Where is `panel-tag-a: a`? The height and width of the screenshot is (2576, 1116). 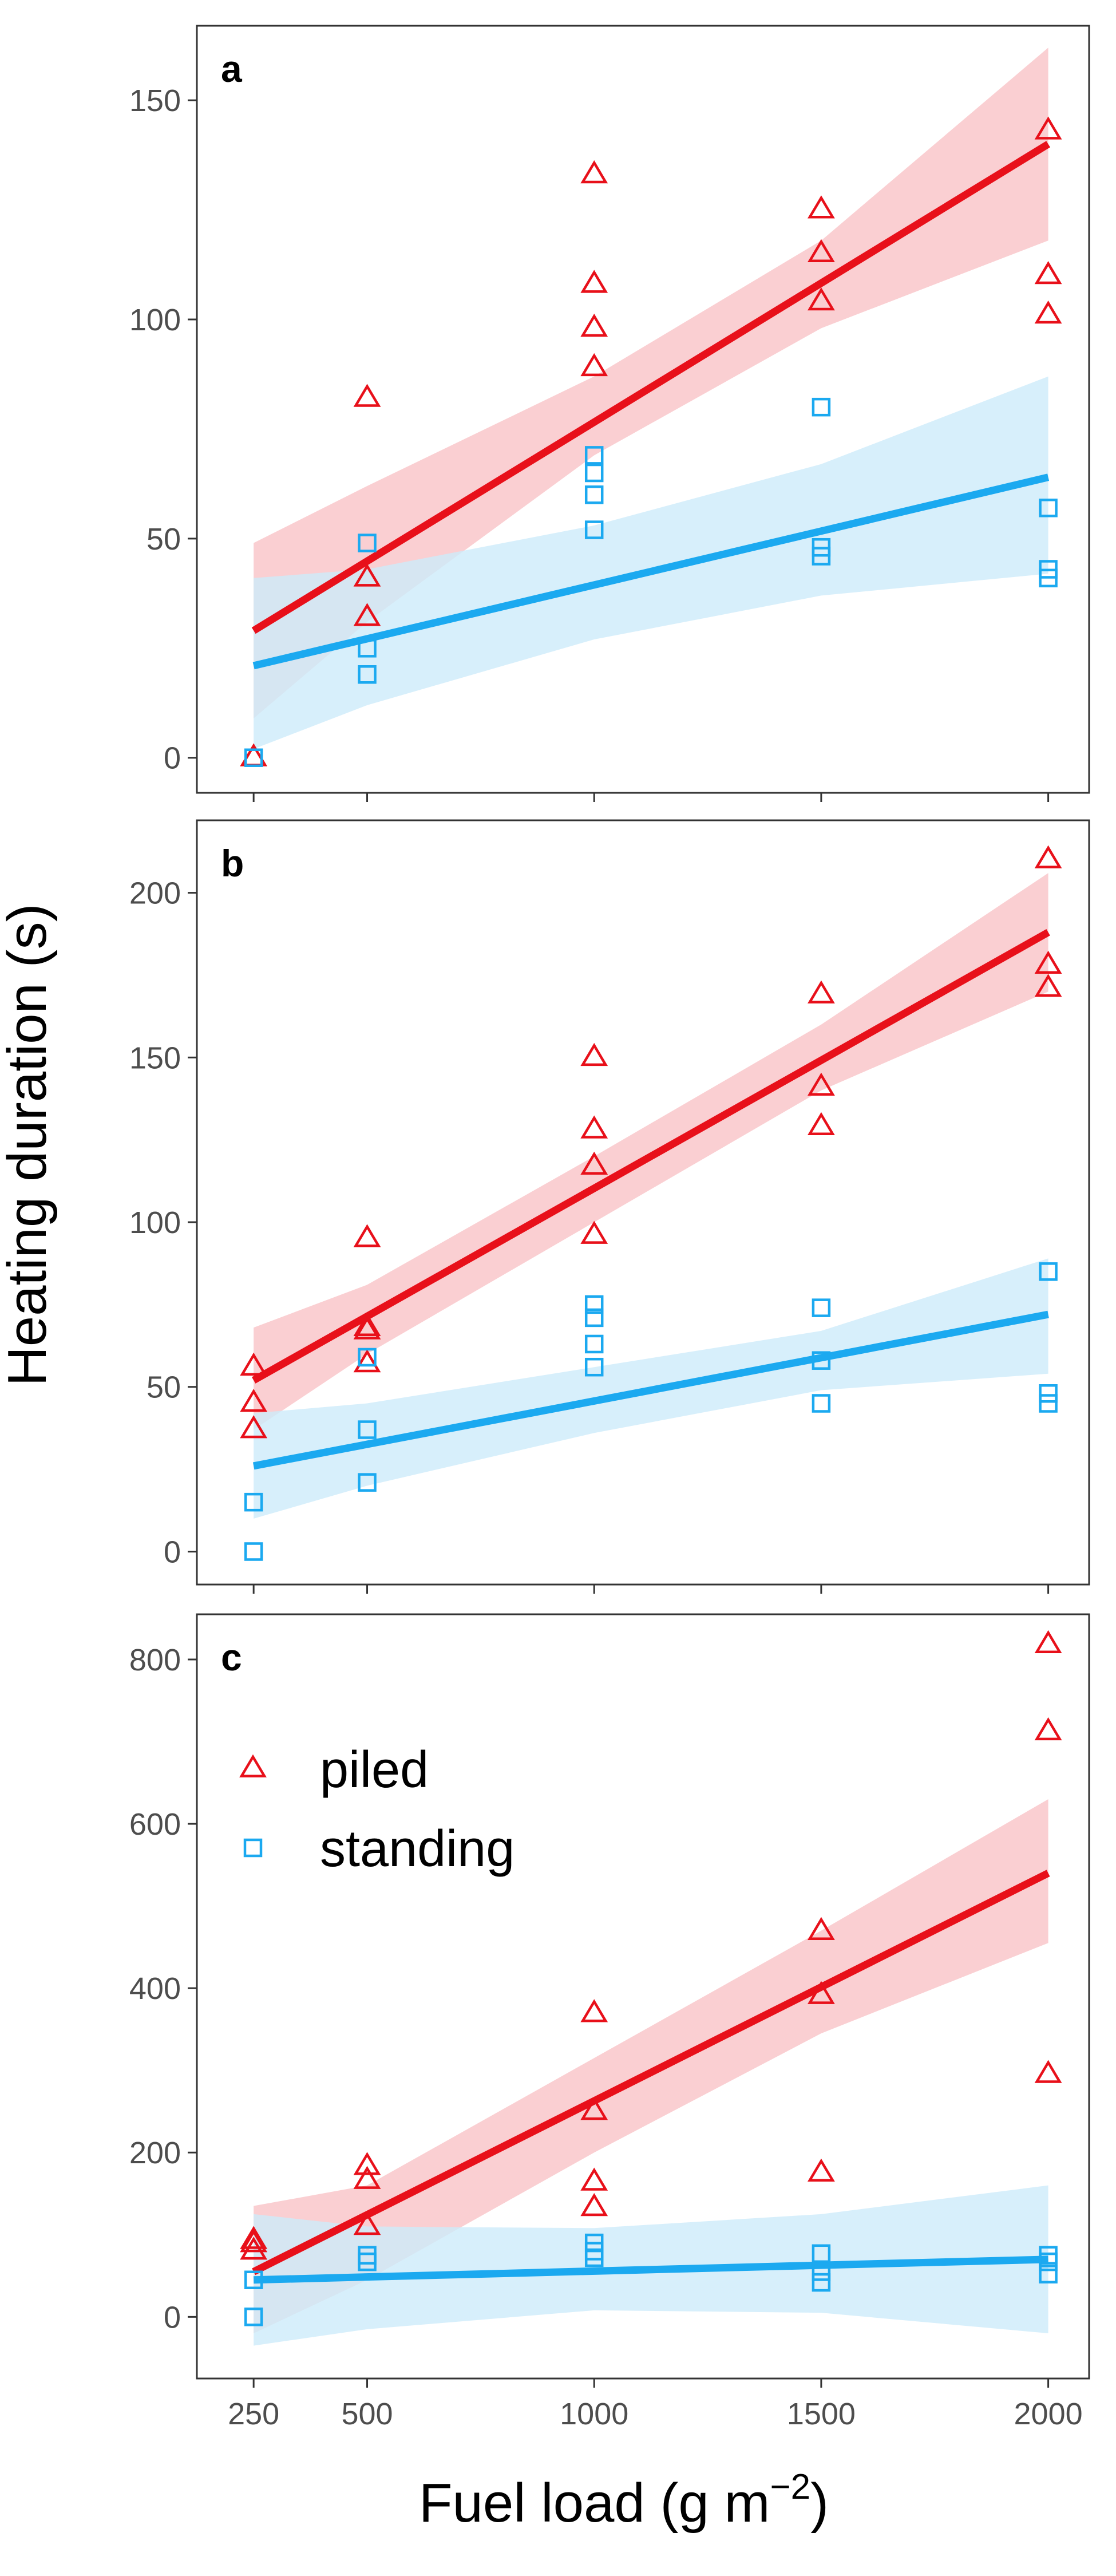 panel-tag-a: a is located at coordinates (232, 69).